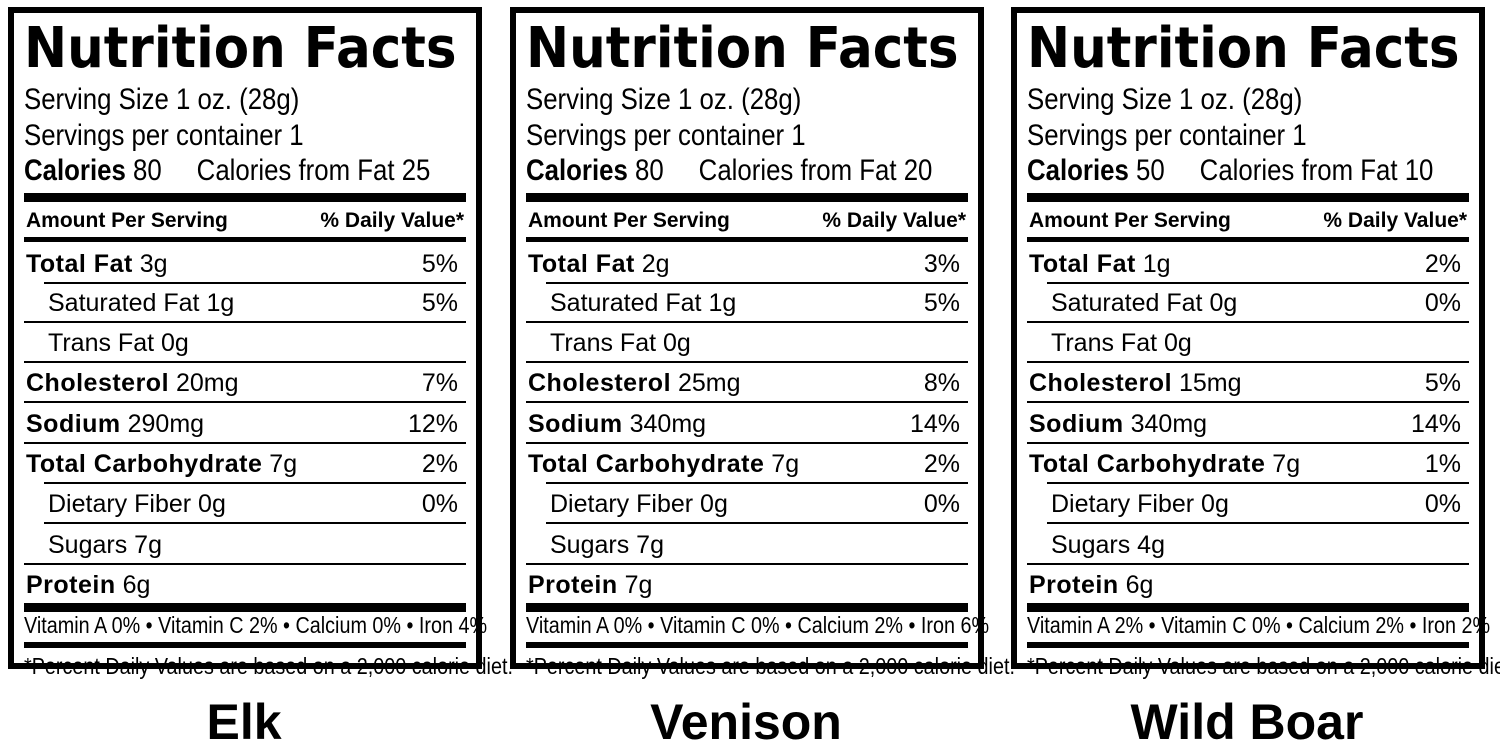 The height and width of the screenshot is (750, 1500). I want to click on nutrient-name: Sugars 7g, so click(607, 545).